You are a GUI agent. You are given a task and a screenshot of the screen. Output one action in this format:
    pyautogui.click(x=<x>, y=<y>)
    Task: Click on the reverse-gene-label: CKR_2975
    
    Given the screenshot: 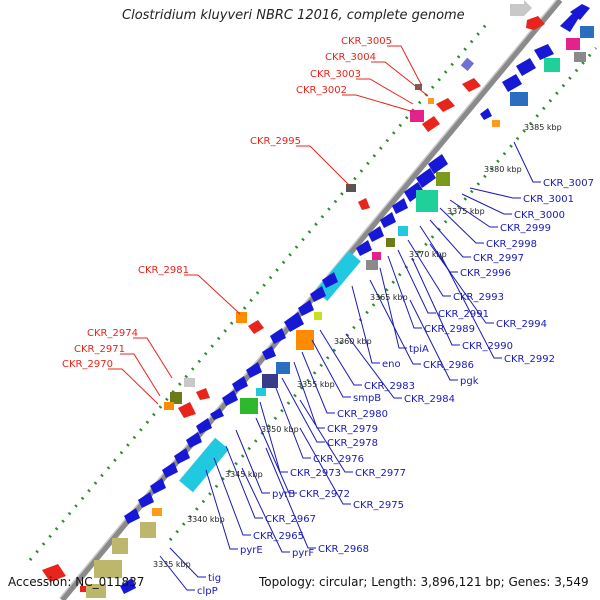 What is the action you would take?
    pyautogui.click(x=378, y=505)
    